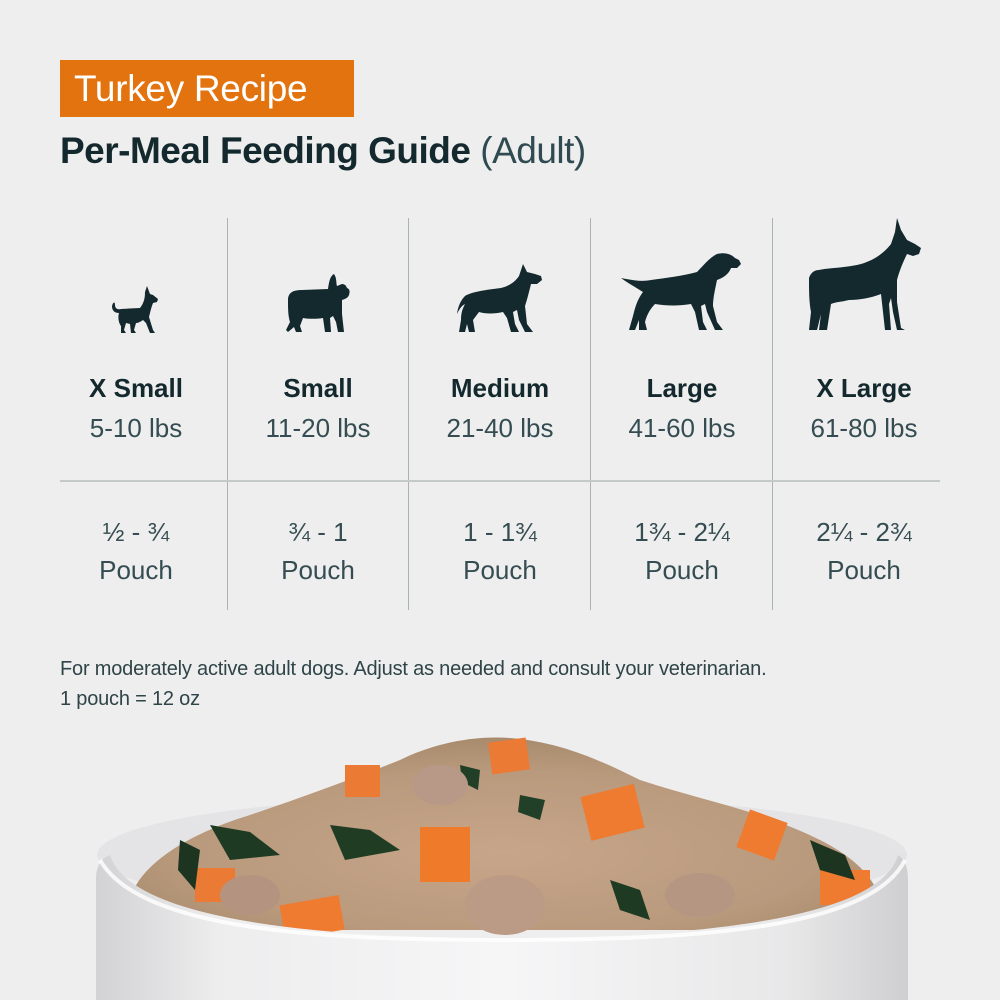  I want to click on portion-range: 2¼ - 2¾, so click(864, 532).